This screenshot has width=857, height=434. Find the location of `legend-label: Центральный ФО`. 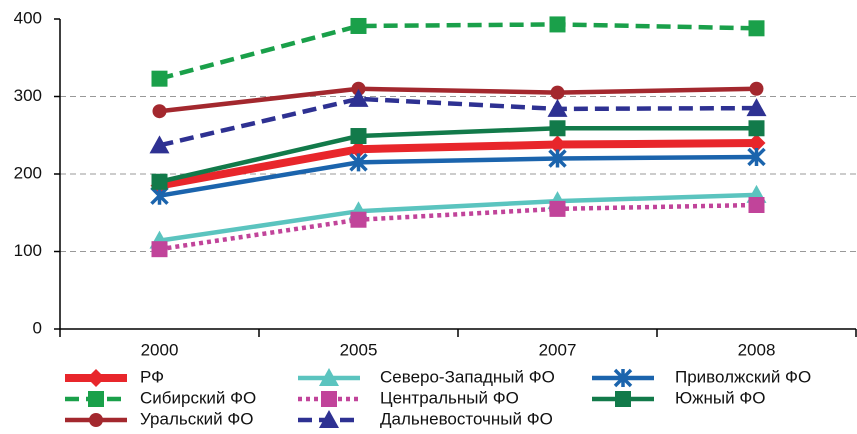

legend-label: Центральный ФО is located at coordinates (449, 397).